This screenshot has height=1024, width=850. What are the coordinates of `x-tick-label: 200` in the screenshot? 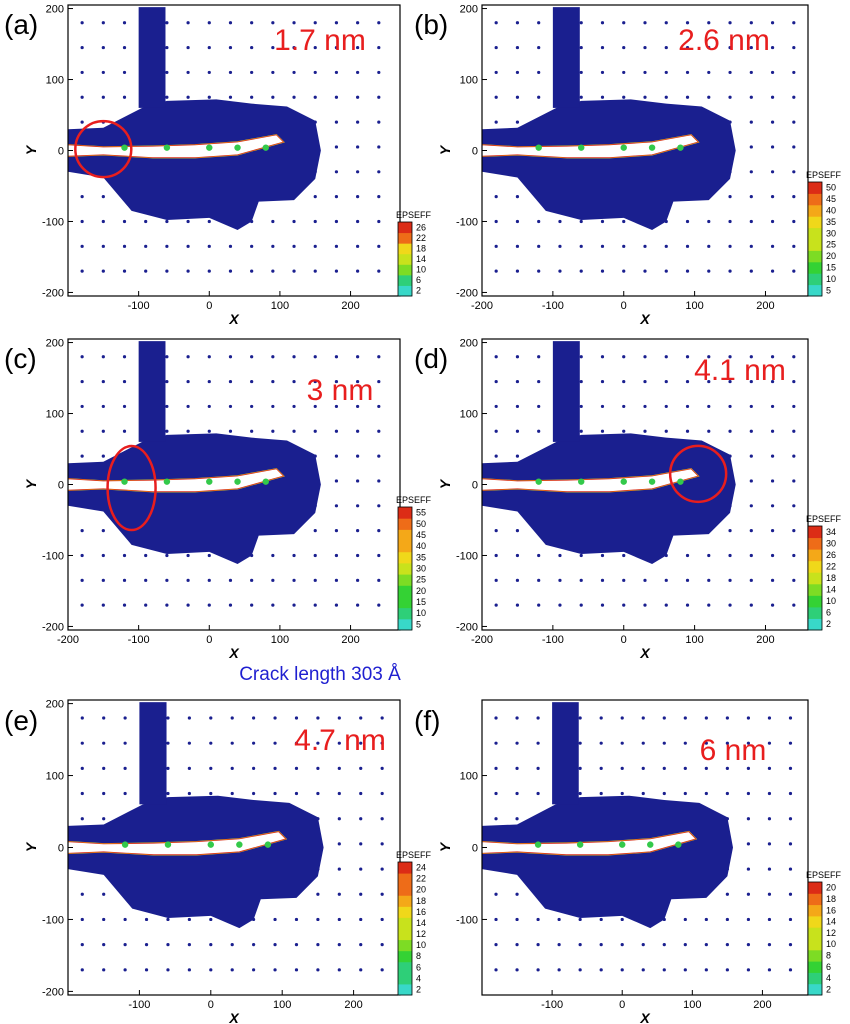 It's located at (765, 640).